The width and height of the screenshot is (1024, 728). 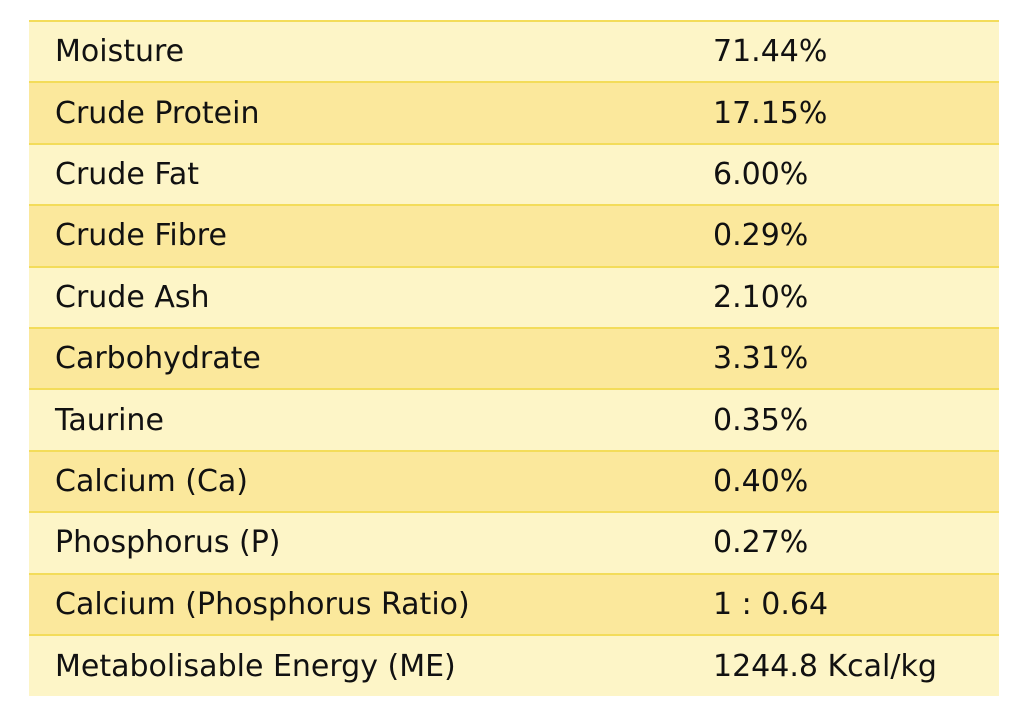 I want to click on table-row: Crude Protein 17.15%, so click(x=514, y=113).